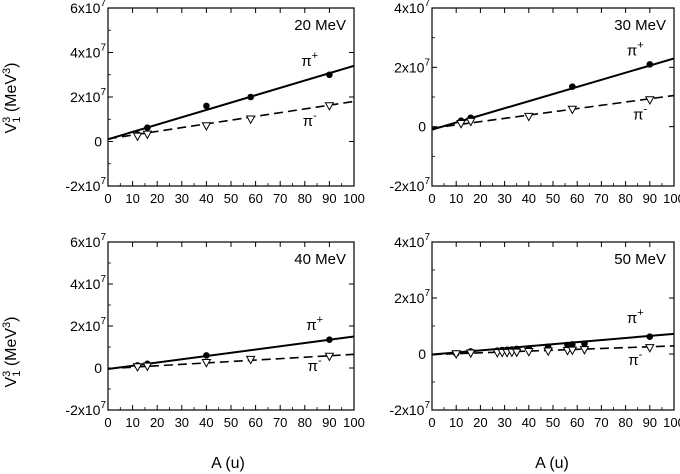  Describe the element at coordinates (12, 351) in the screenshot. I see `y-axis-label-bottom: V31 (MeV3)` at that location.